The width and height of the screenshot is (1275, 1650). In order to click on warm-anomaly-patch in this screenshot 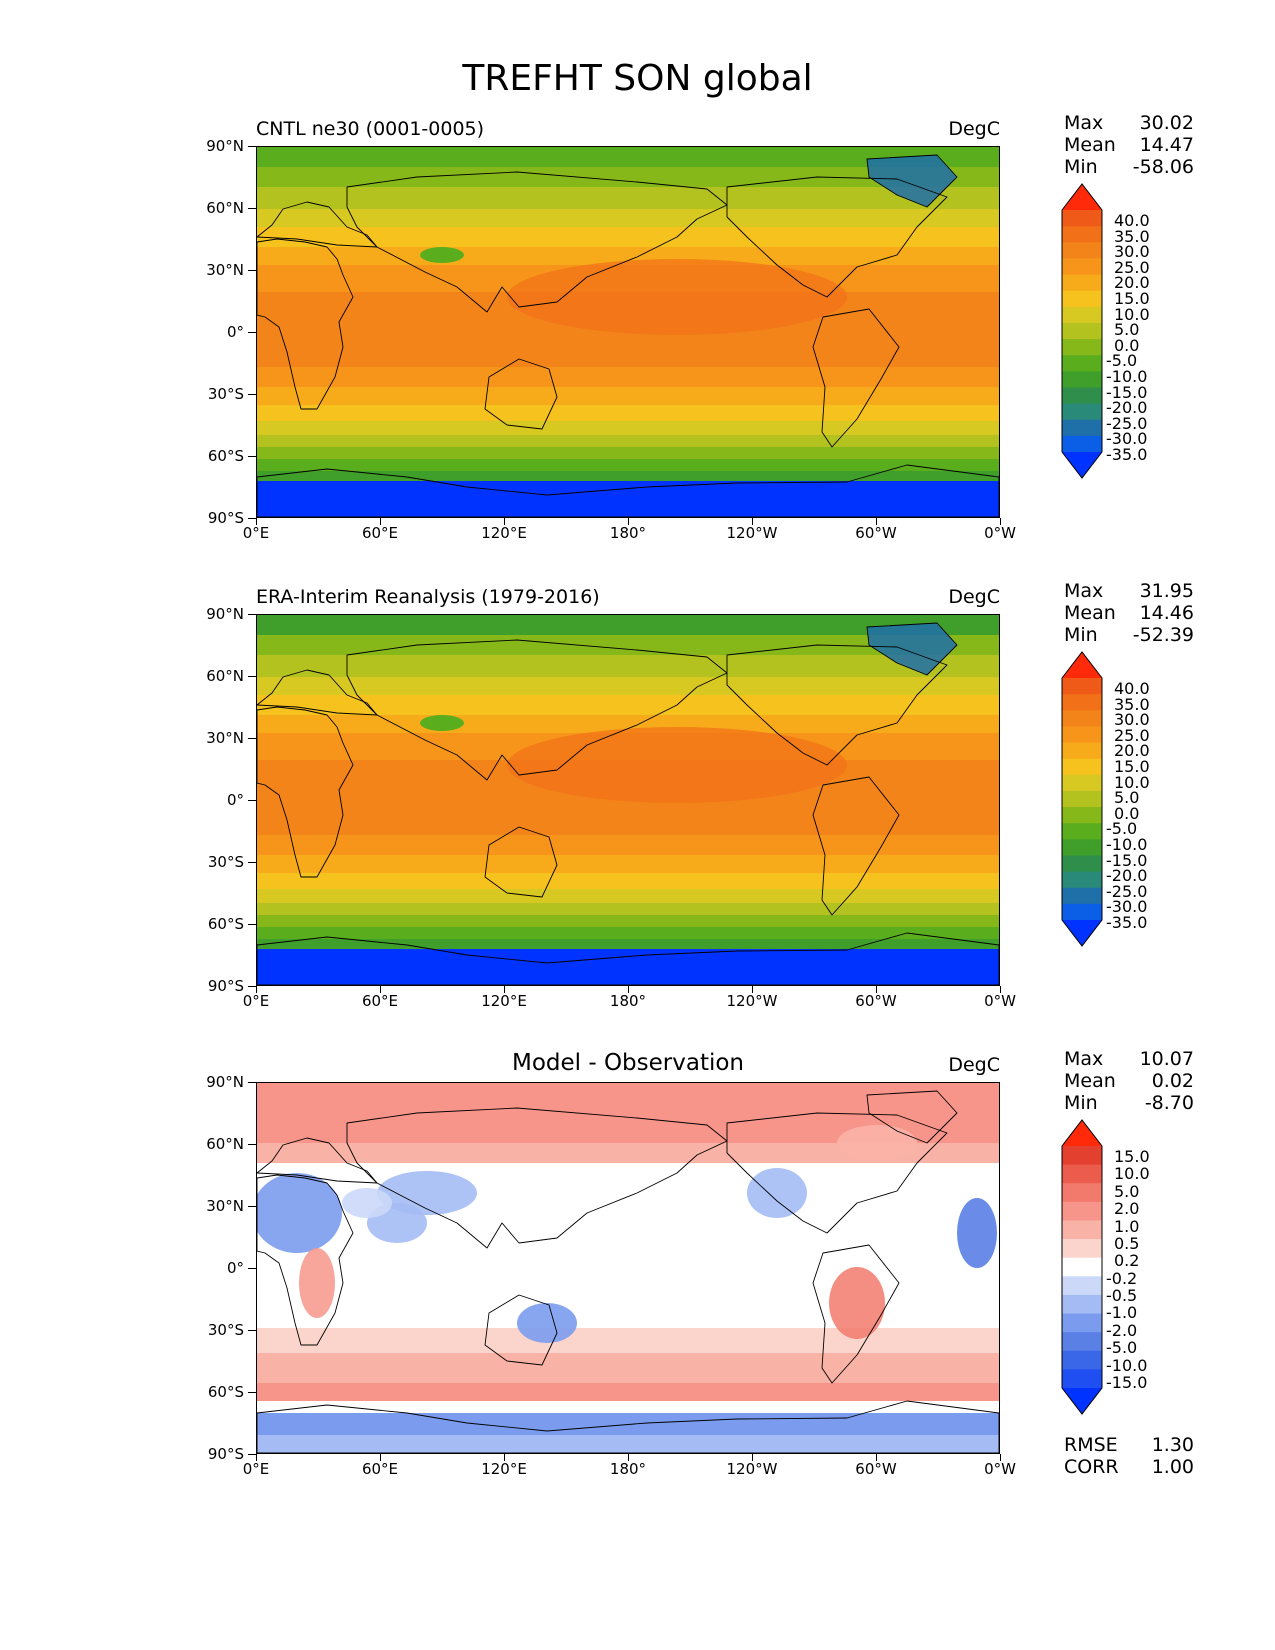, I will do `click(857, 1303)`.